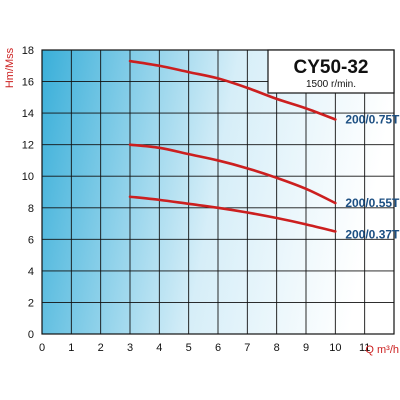 The image size is (400, 400). What do you see at coordinates (31, 335) in the screenshot?
I see `y-tick-label: 0` at bounding box center [31, 335].